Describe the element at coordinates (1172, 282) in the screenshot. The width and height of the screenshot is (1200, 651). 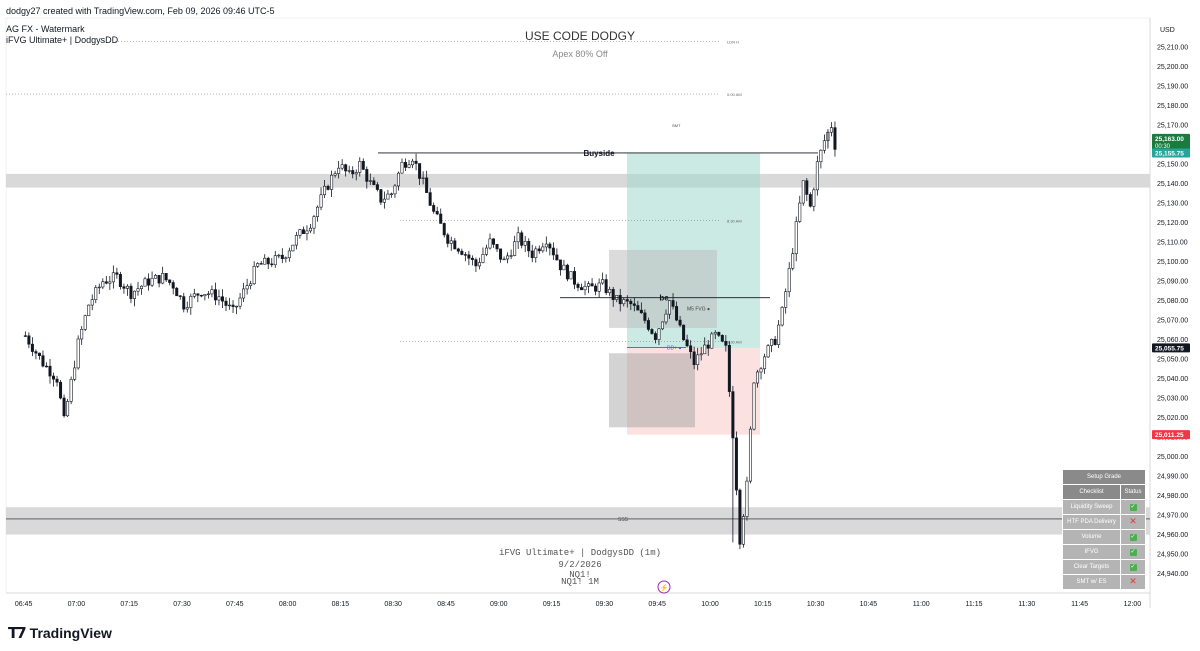
I see `y-tick-label: 25,090.00` at that location.